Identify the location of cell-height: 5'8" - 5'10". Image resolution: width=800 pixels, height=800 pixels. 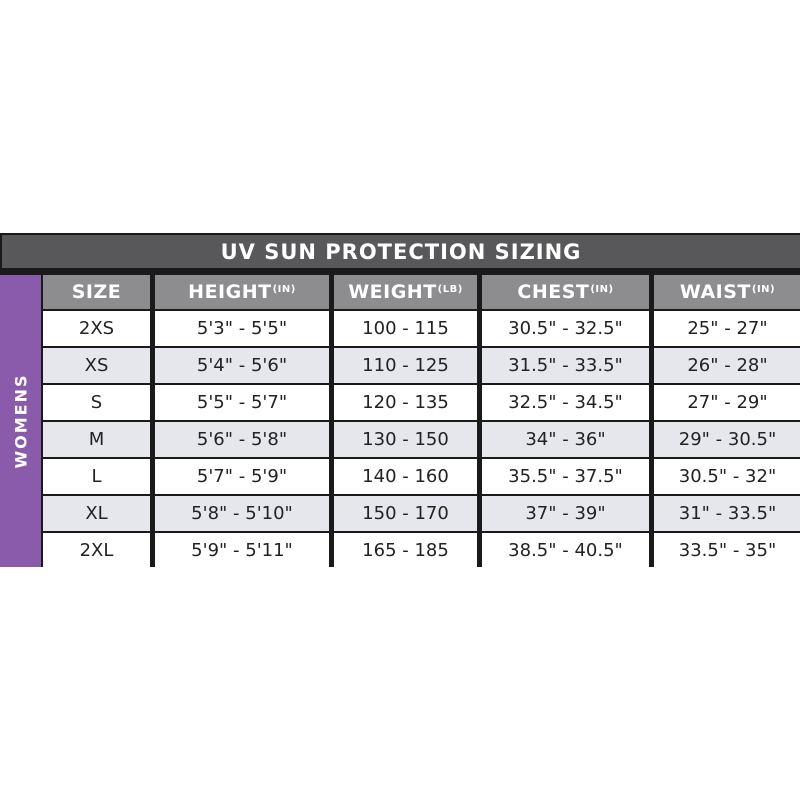
(242, 513).